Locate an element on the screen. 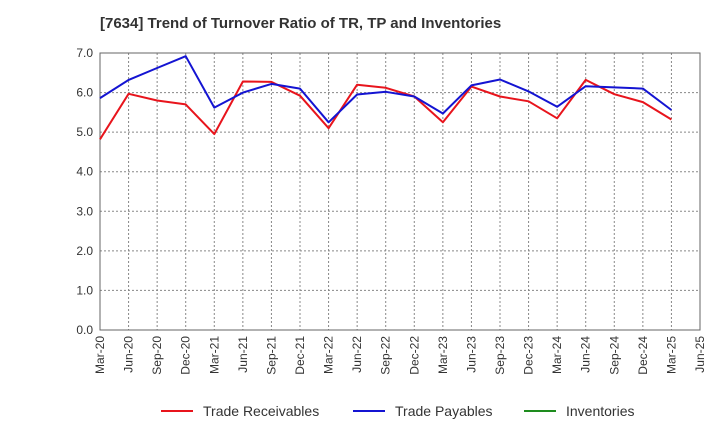 The height and width of the screenshot is (440, 720). x-tick-label: Sep-22 is located at coordinates (386, 355).